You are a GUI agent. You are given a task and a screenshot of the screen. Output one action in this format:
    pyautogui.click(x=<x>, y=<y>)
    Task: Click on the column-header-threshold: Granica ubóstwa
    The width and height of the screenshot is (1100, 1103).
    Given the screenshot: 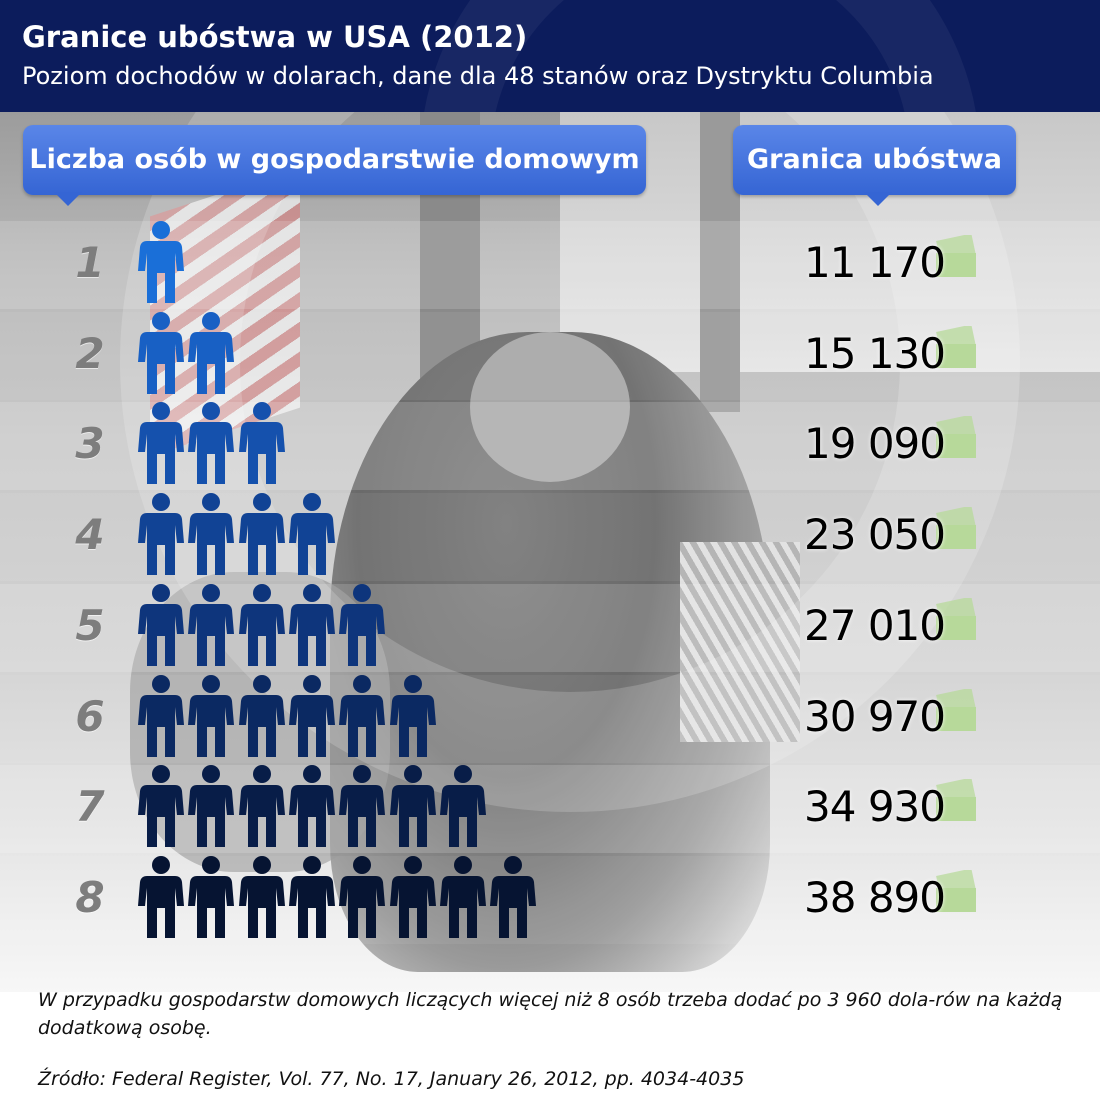 What is the action you would take?
    pyautogui.click(x=874, y=160)
    